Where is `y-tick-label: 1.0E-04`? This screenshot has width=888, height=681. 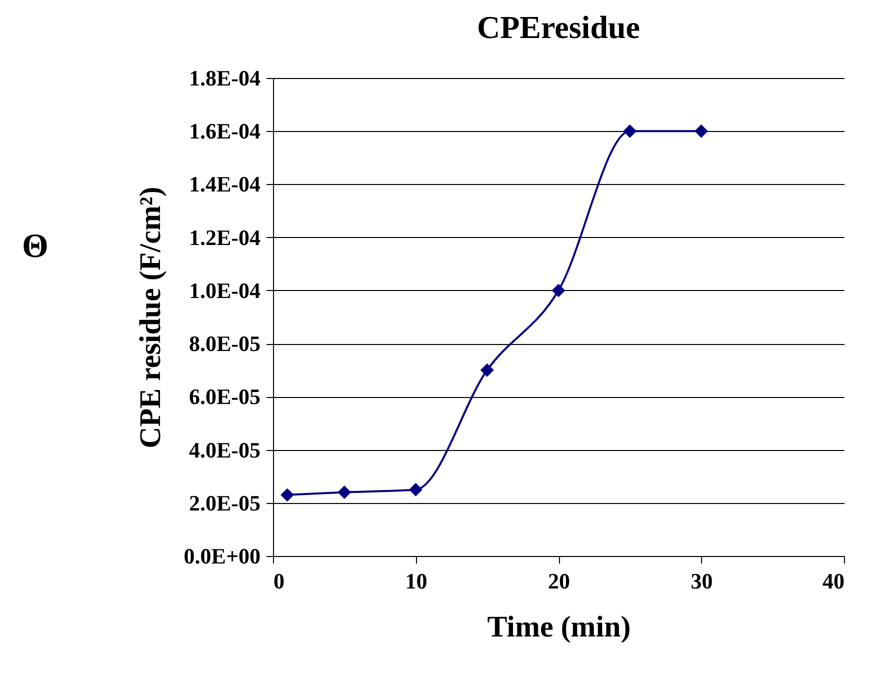 y-tick-label: 1.0E-04 is located at coordinates (224, 290).